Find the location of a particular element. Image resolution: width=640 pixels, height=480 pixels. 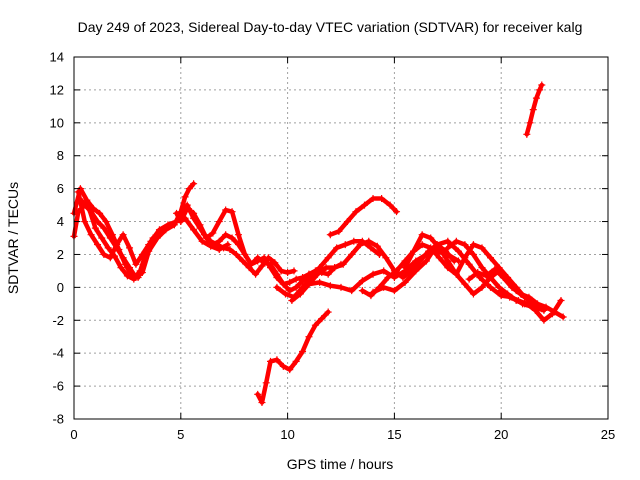

x-tick-label: 10 is located at coordinates (287, 434).